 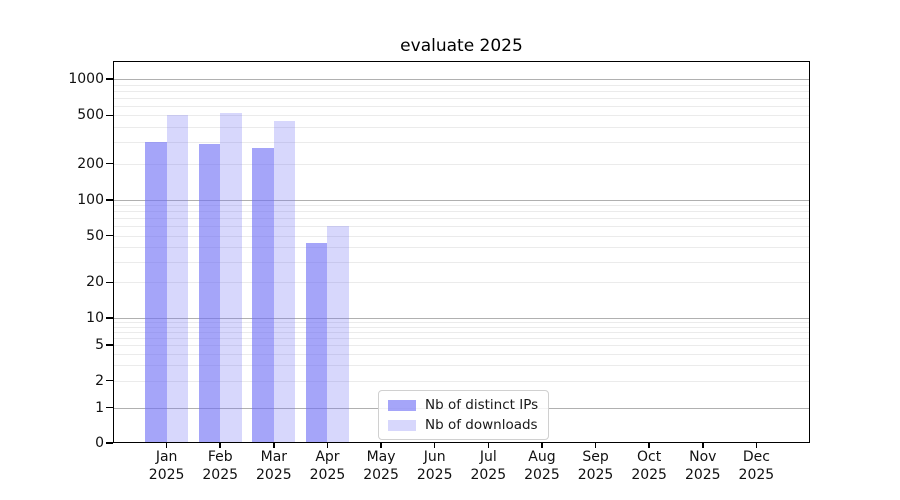 What do you see at coordinates (86, 79) in the screenshot?
I see `y-tick-label: 1000` at bounding box center [86, 79].